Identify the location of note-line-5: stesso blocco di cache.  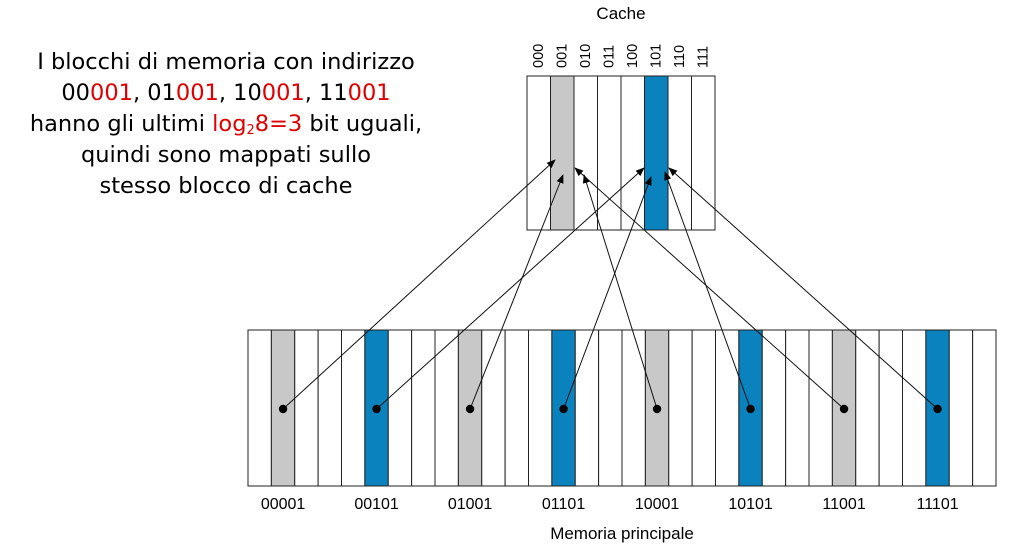
(226, 186).